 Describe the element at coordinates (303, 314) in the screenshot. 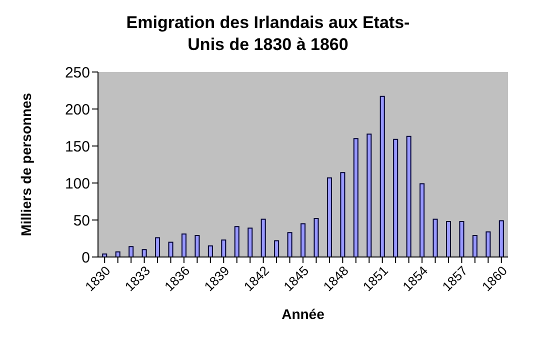

I see `x-axis-title: Année` at that location.